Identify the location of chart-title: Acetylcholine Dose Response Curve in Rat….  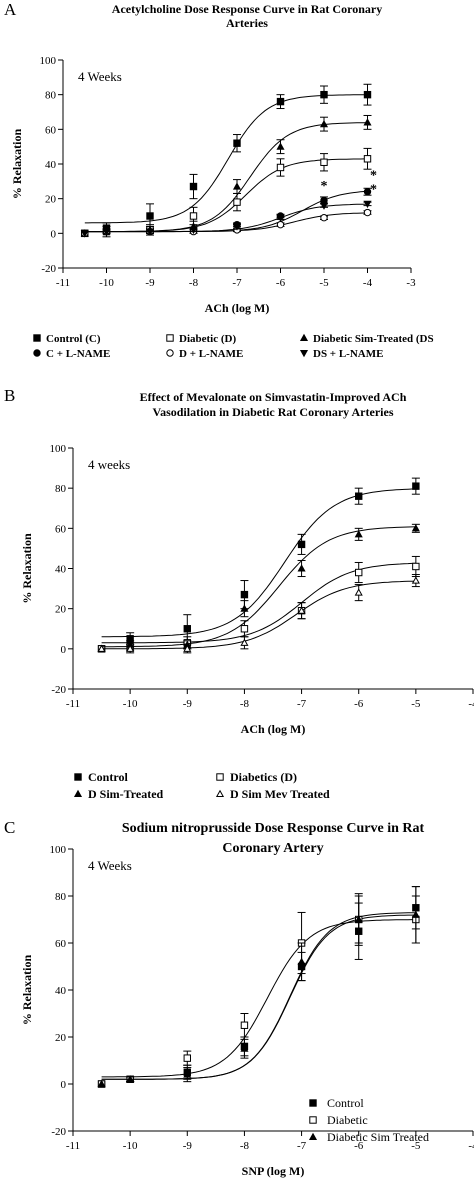
(247, 9).